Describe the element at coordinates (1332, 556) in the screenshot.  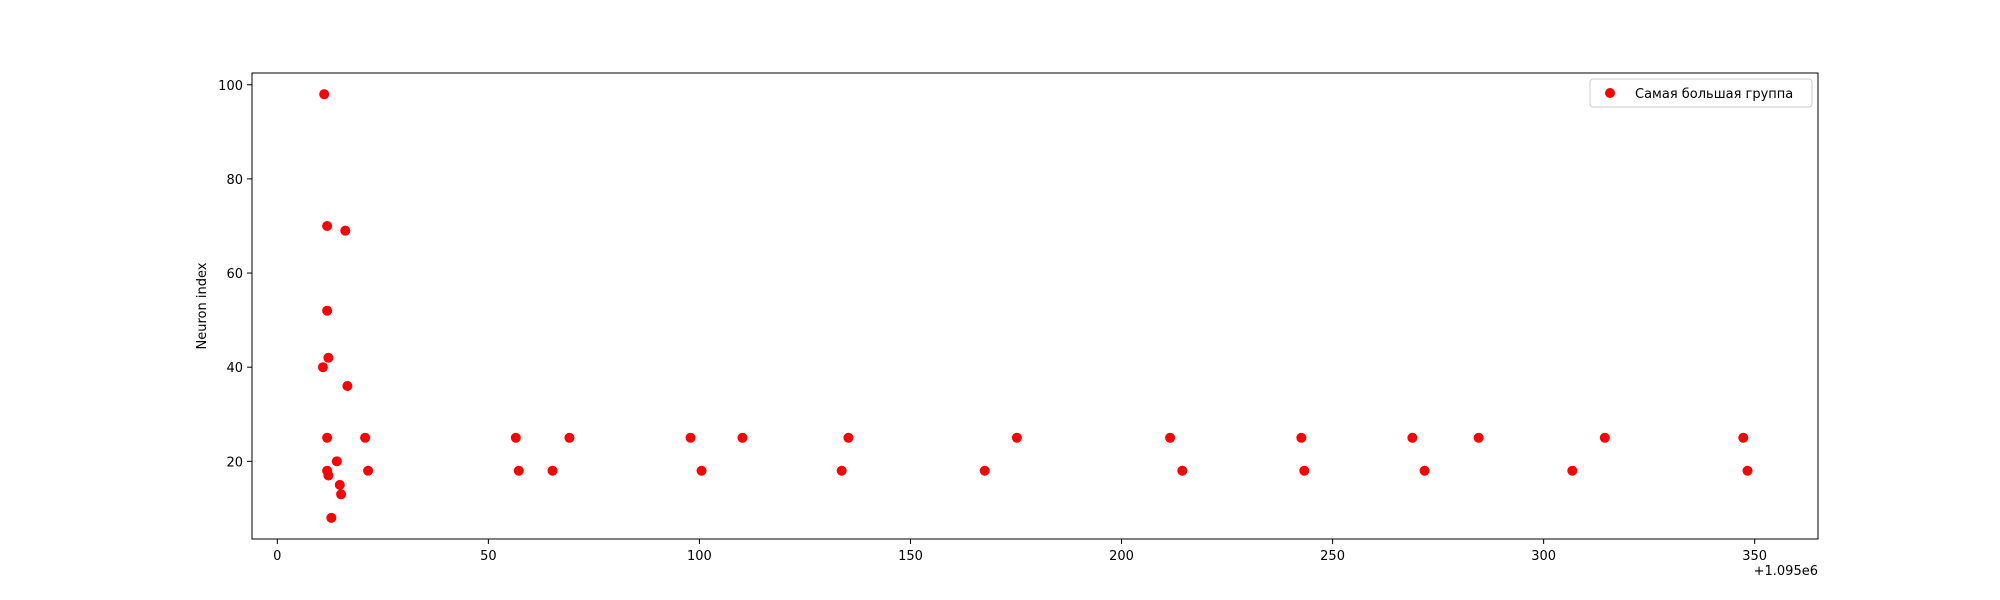
I see `x-tick-label: 250` at that location.